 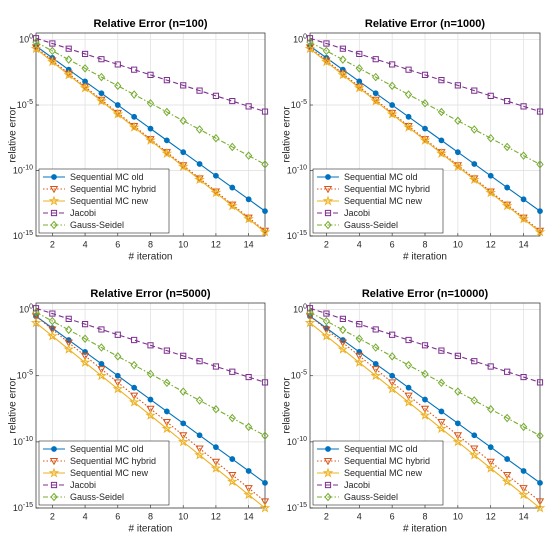 I want to click on x-tick-label: 8, so click(x=150, y=244).